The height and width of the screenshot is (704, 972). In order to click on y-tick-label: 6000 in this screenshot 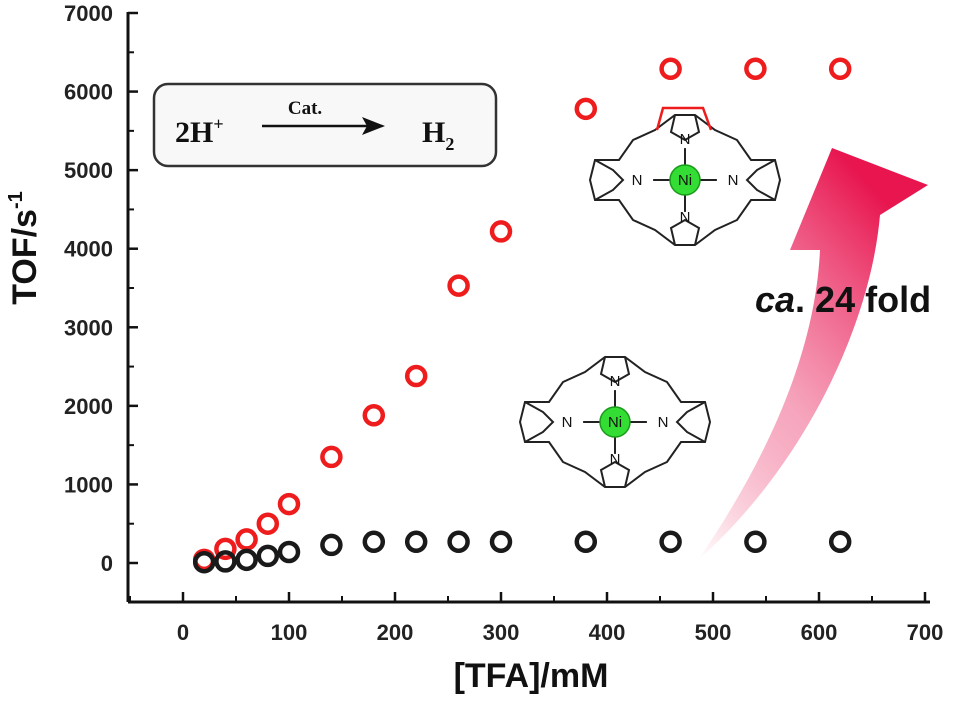, I will do `click(88, 92)`.